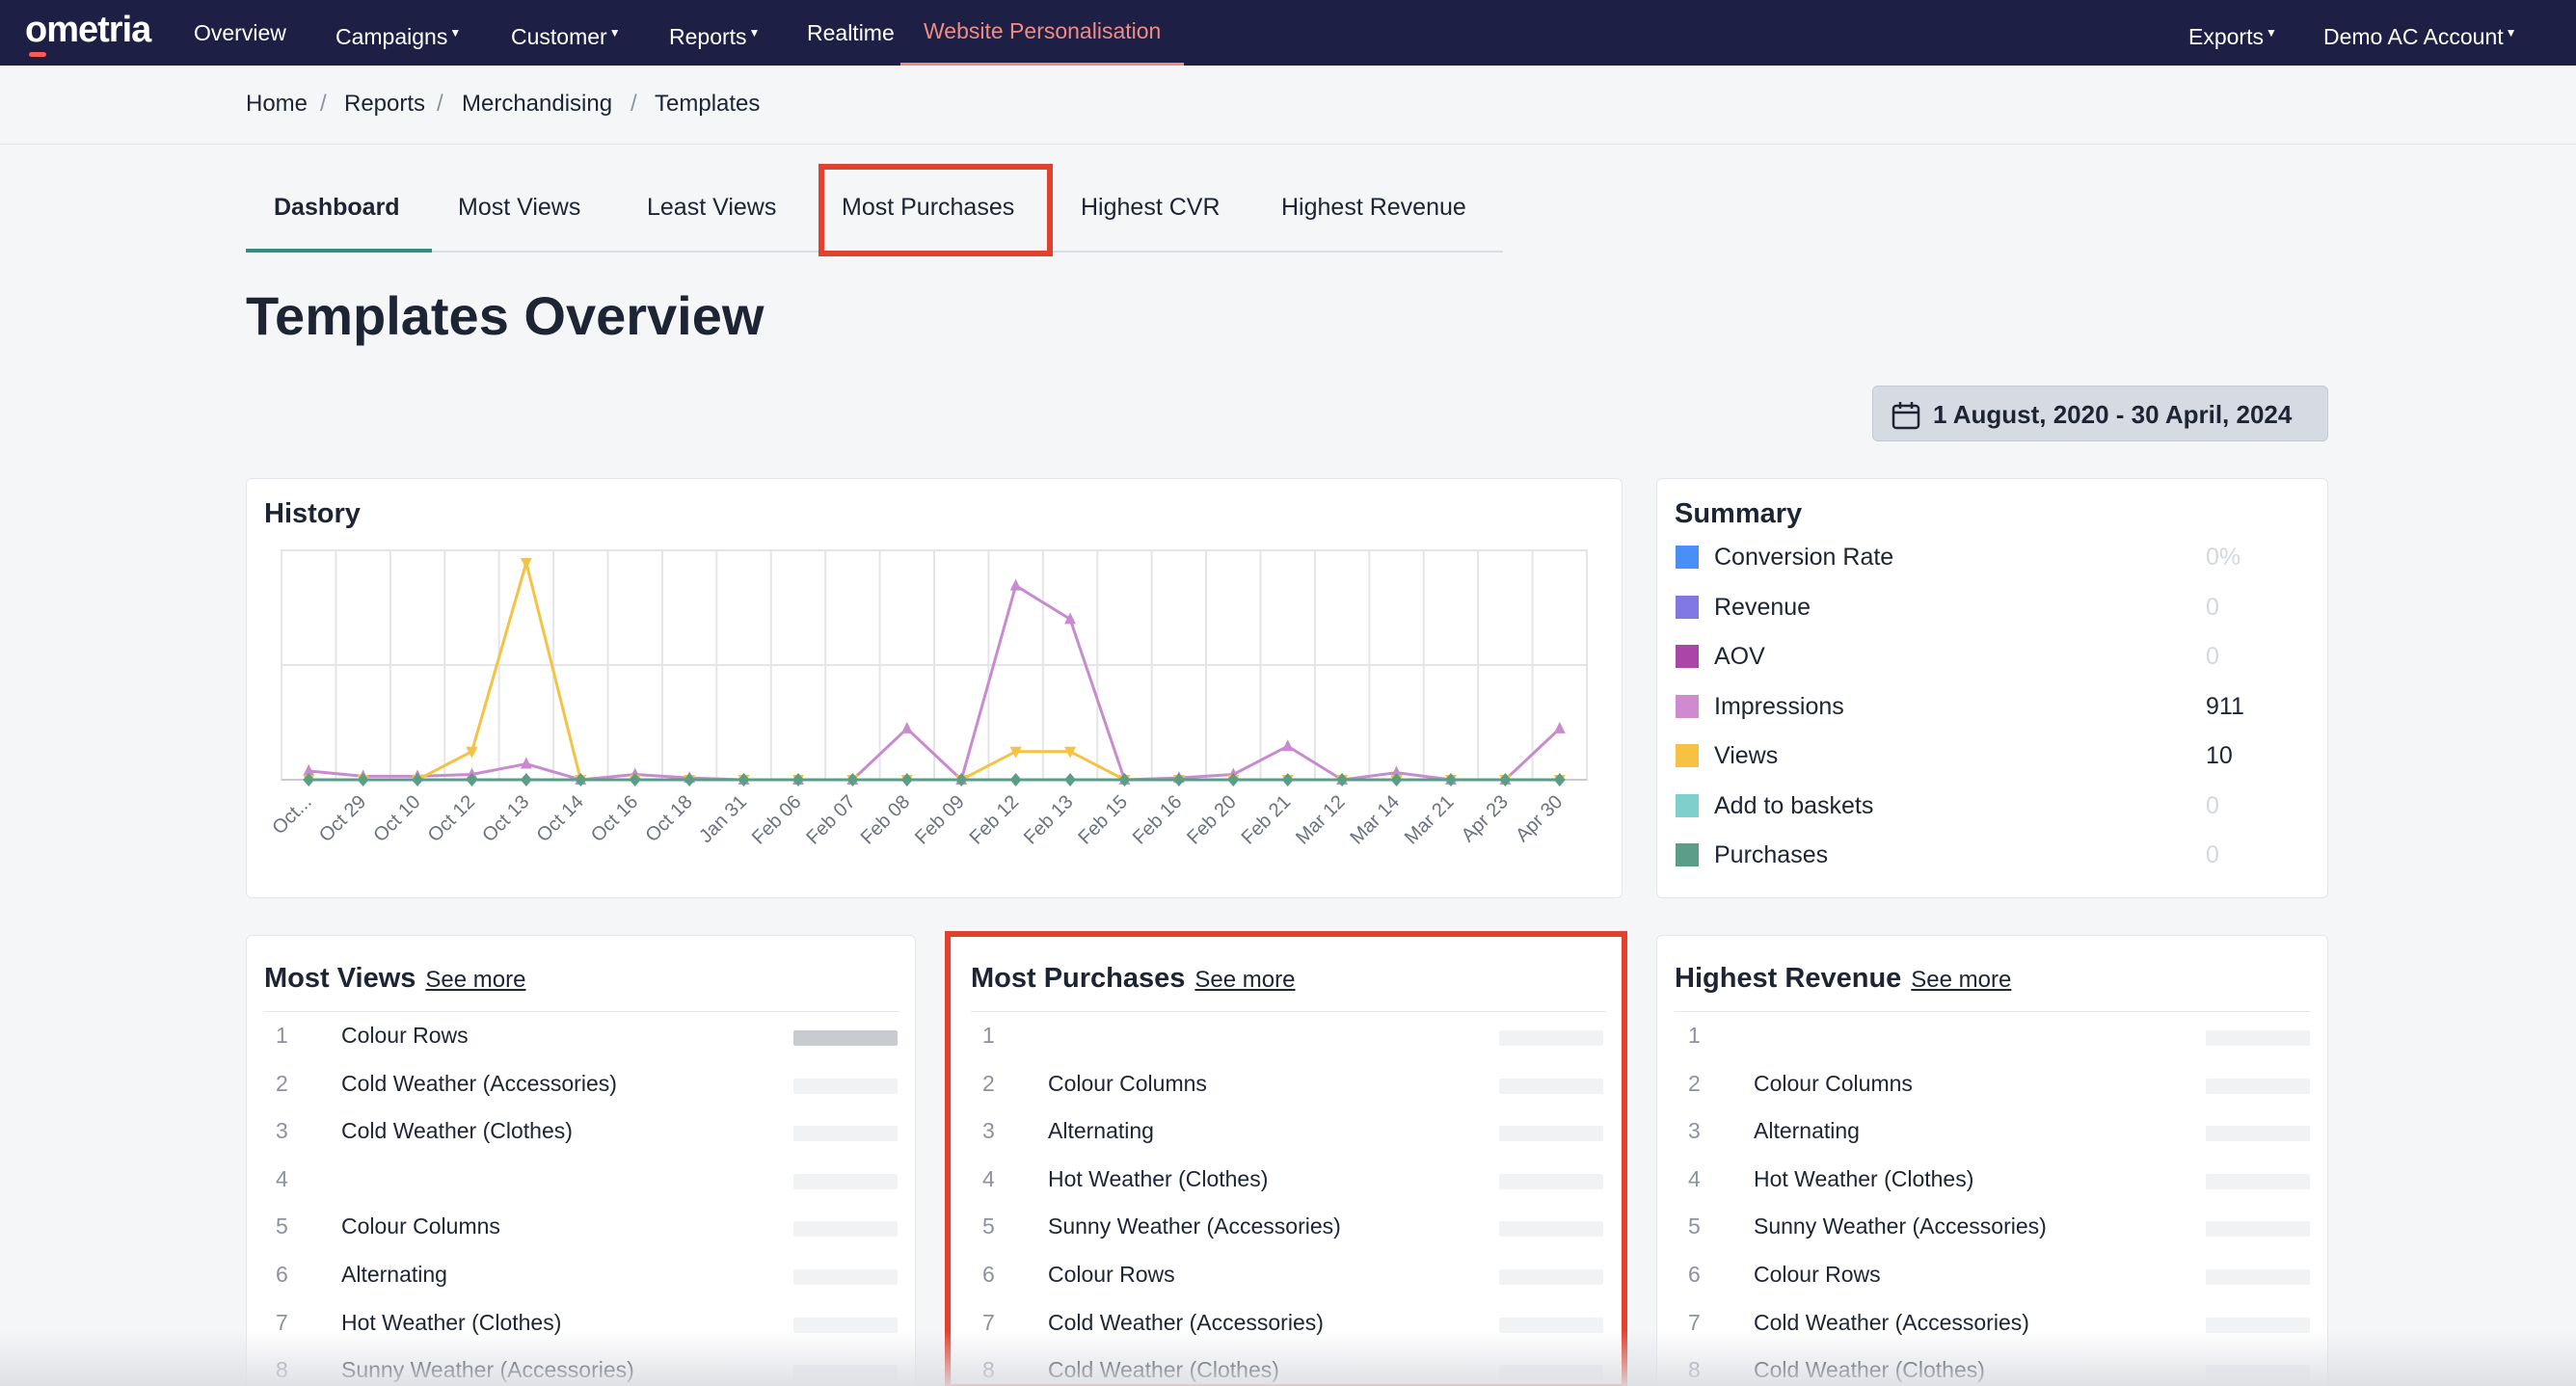  What do you see at coordinates (1151, 207) in the screenshot?
I see `tab-highest-cvr: Highest CVR` at bounding box center [1151, 207].